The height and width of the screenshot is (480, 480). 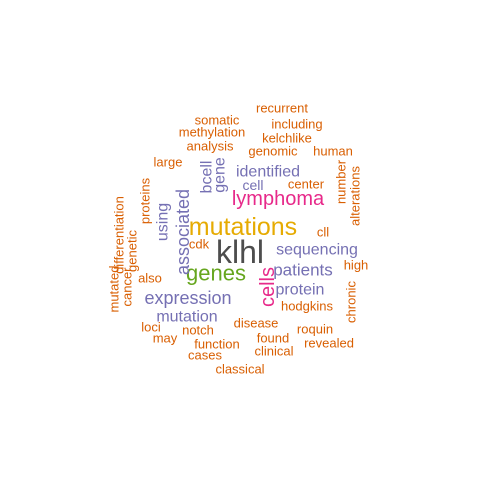 I want to click on word-differentiation: differentiation, so click(x=119, y=235).